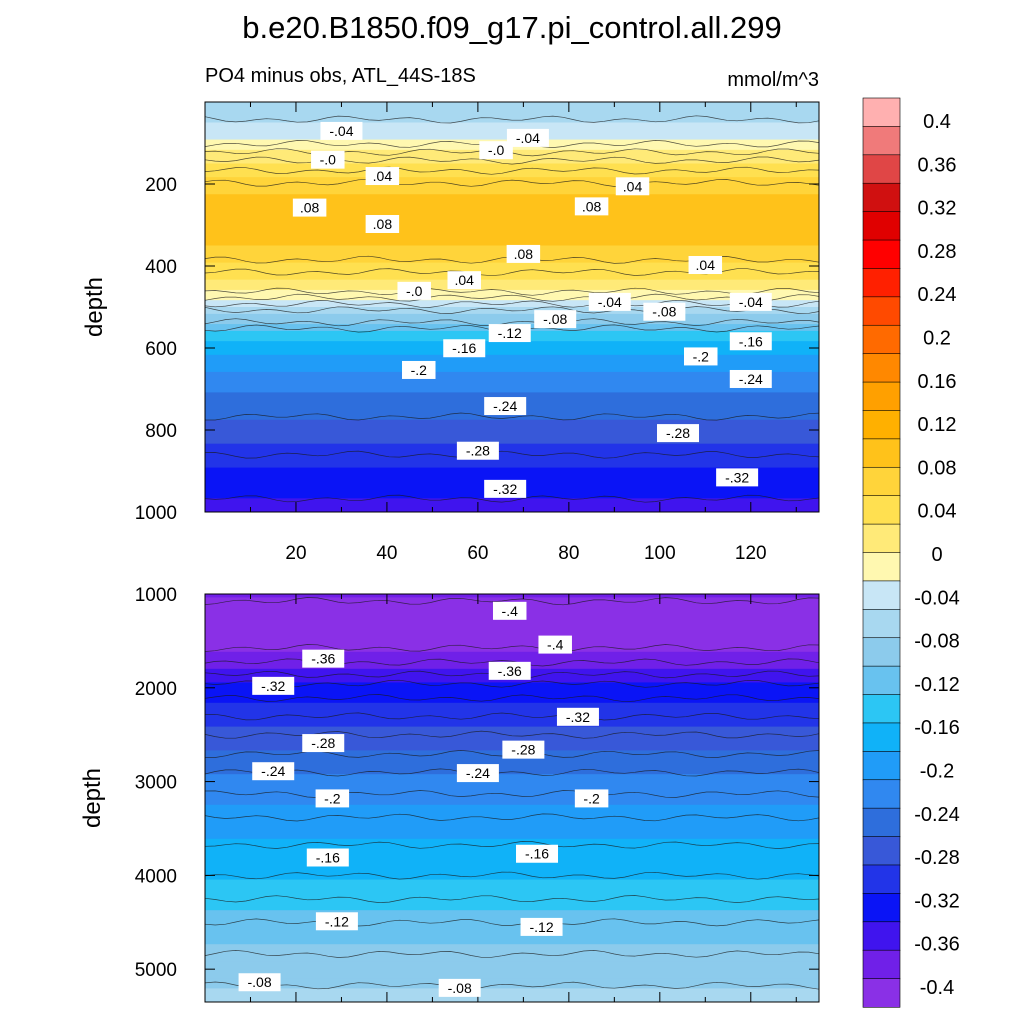  What do you see at coordinates (496, 150) in the screenshot?
I see `svg-text: -.0` at bounding box center [496, 150].